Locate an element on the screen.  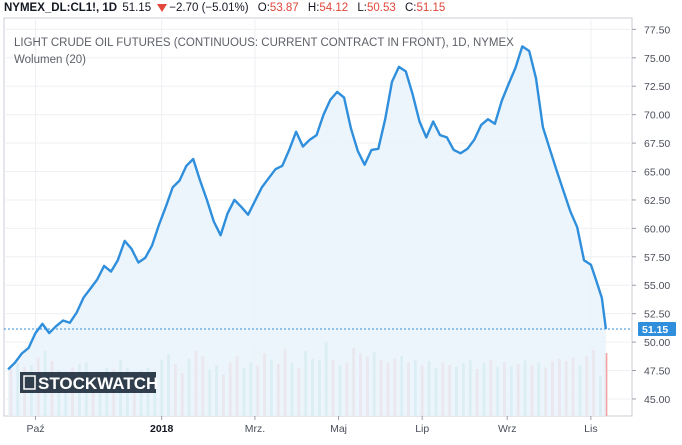
volume-bar is located at coordinates (606, 384).